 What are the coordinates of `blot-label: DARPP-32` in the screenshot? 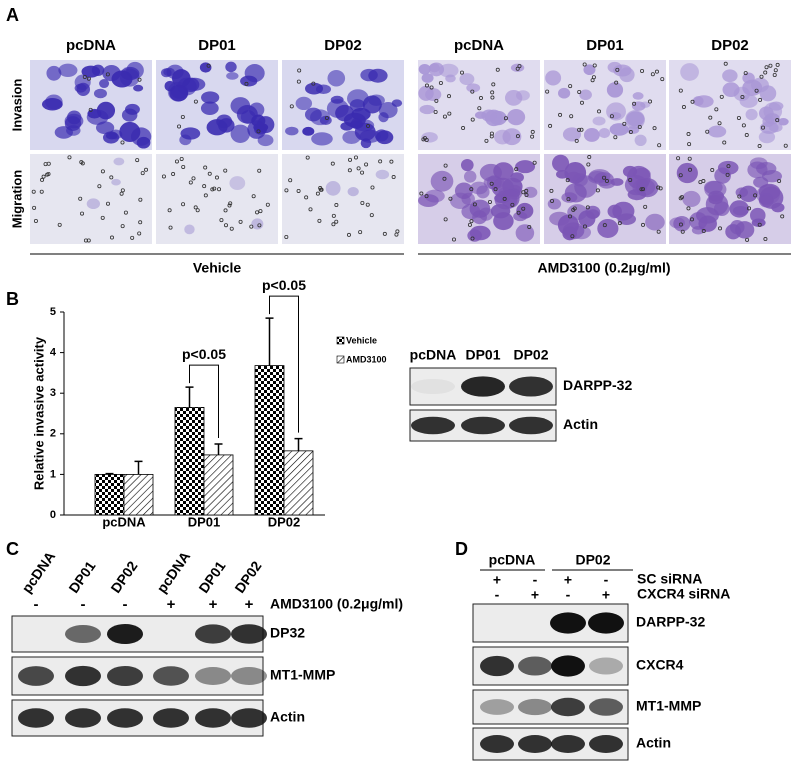 It's located at (670, 622).